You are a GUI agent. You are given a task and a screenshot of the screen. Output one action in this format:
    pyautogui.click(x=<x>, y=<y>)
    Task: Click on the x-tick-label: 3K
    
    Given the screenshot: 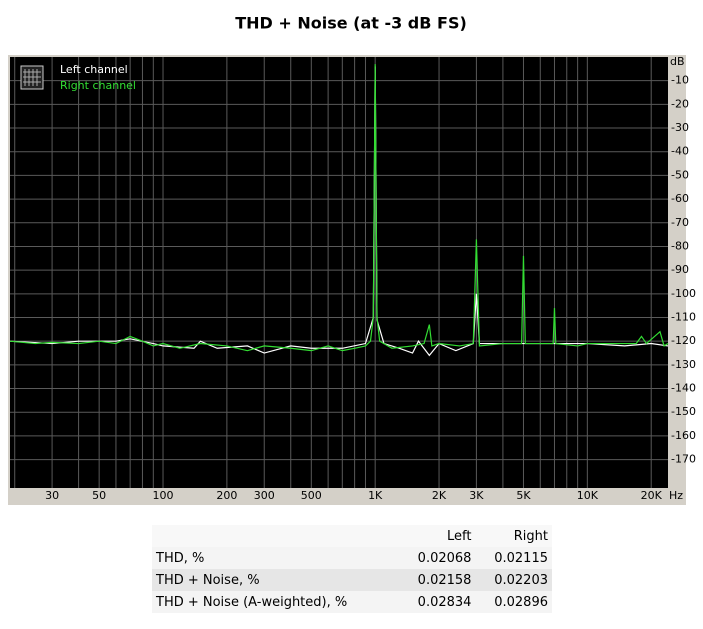 What is the action you would take?
    pyautogui.click(x=476, y=495)
    